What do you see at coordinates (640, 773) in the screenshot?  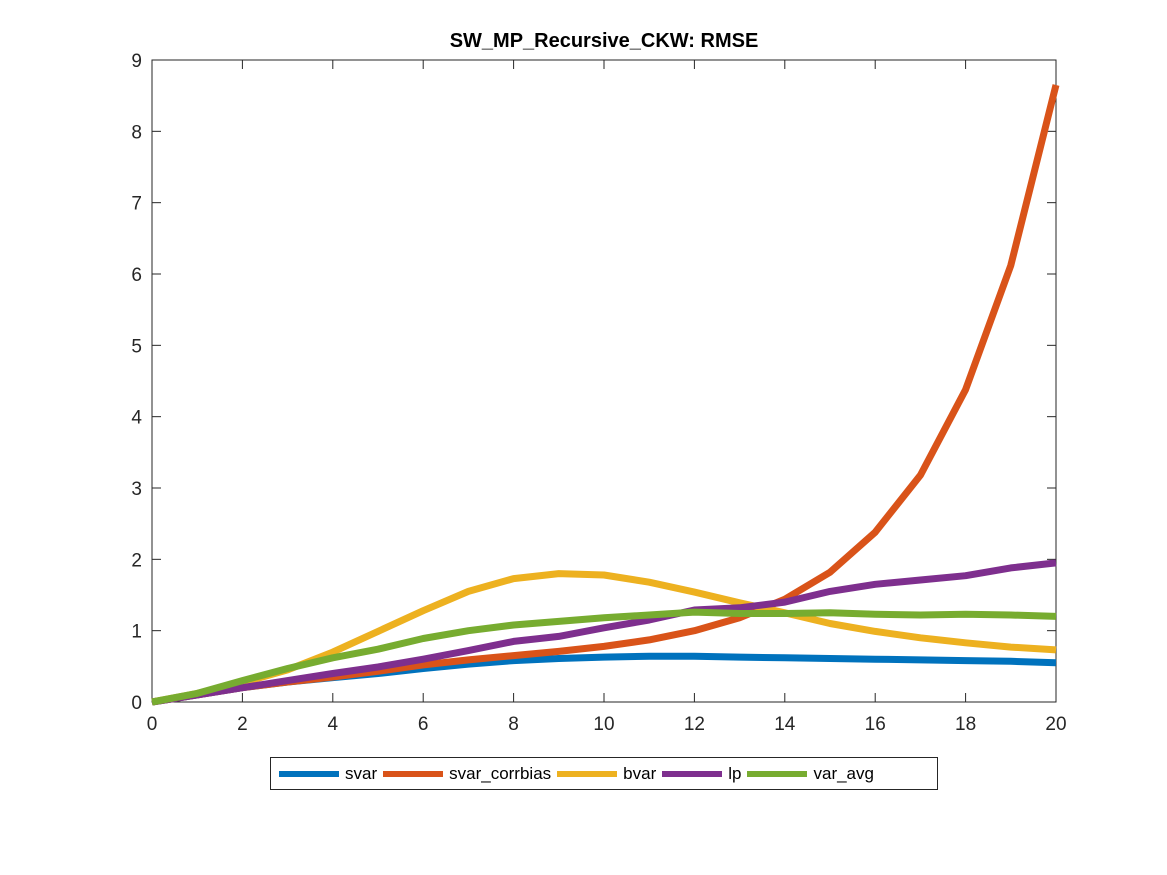 I see `legend-label: bvar` at bounding box center [640, 773].